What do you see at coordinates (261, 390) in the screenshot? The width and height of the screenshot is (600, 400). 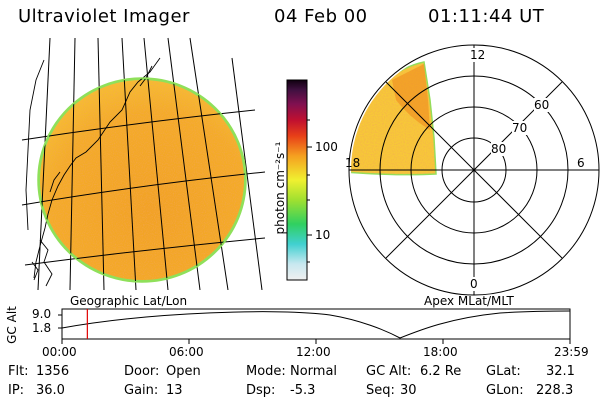 I see `dsp-label: Dsp:` at bounding box center [261, 390].